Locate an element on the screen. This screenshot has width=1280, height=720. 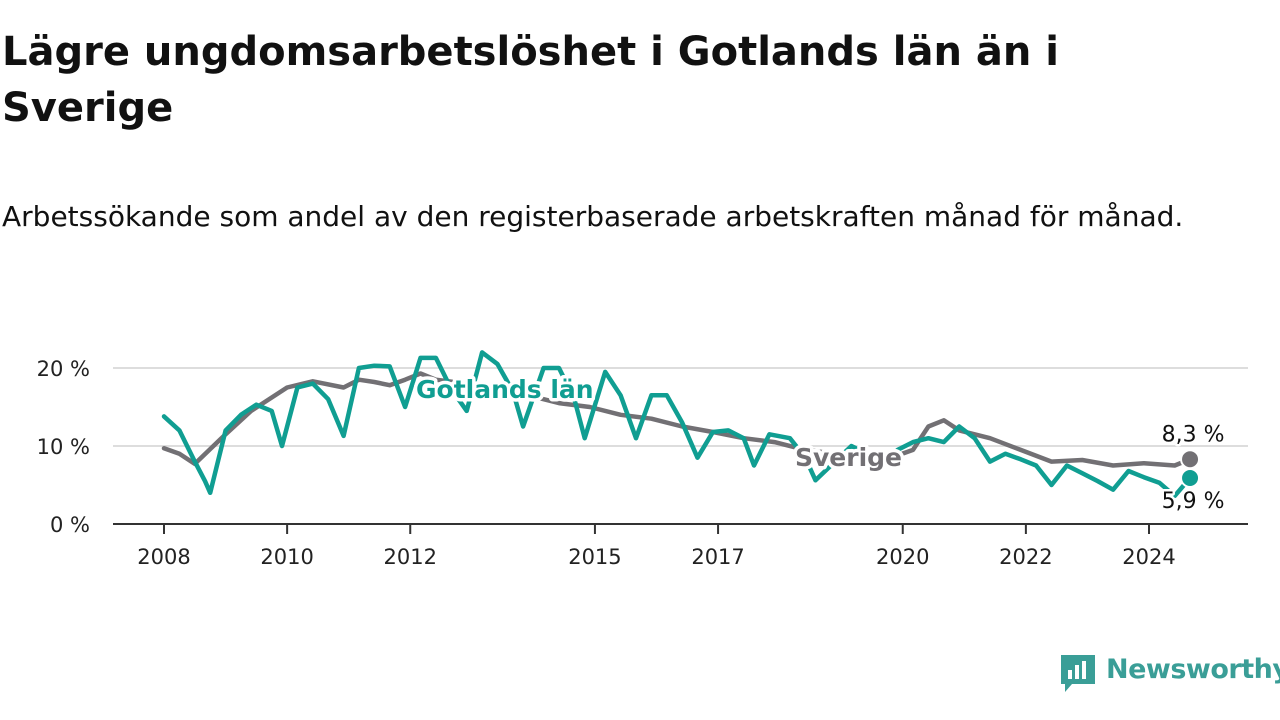
x-tick-label: 2022 is located at coordinates (1025, 557).